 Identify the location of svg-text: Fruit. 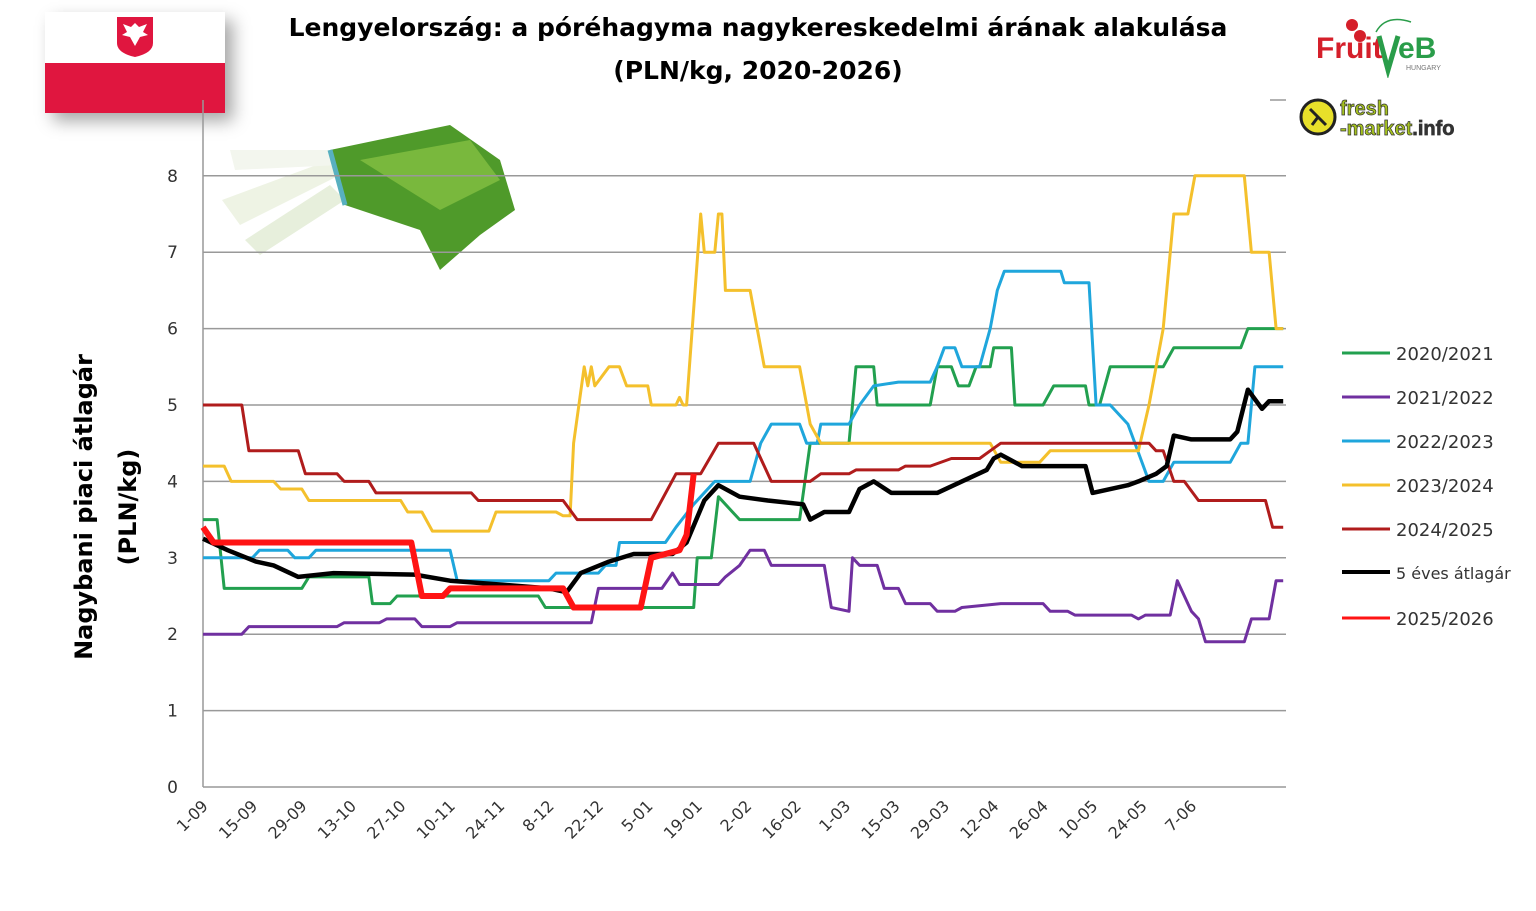
(1349, 48).